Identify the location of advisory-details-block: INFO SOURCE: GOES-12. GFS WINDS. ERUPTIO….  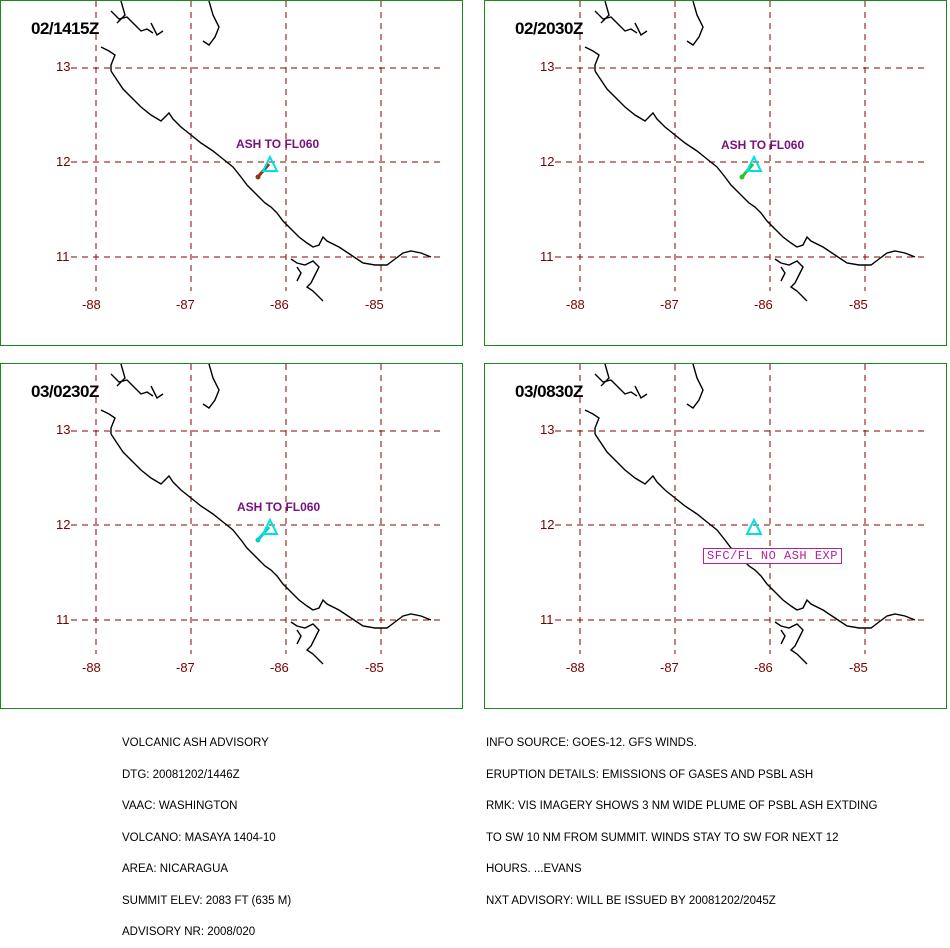
(682, 817).